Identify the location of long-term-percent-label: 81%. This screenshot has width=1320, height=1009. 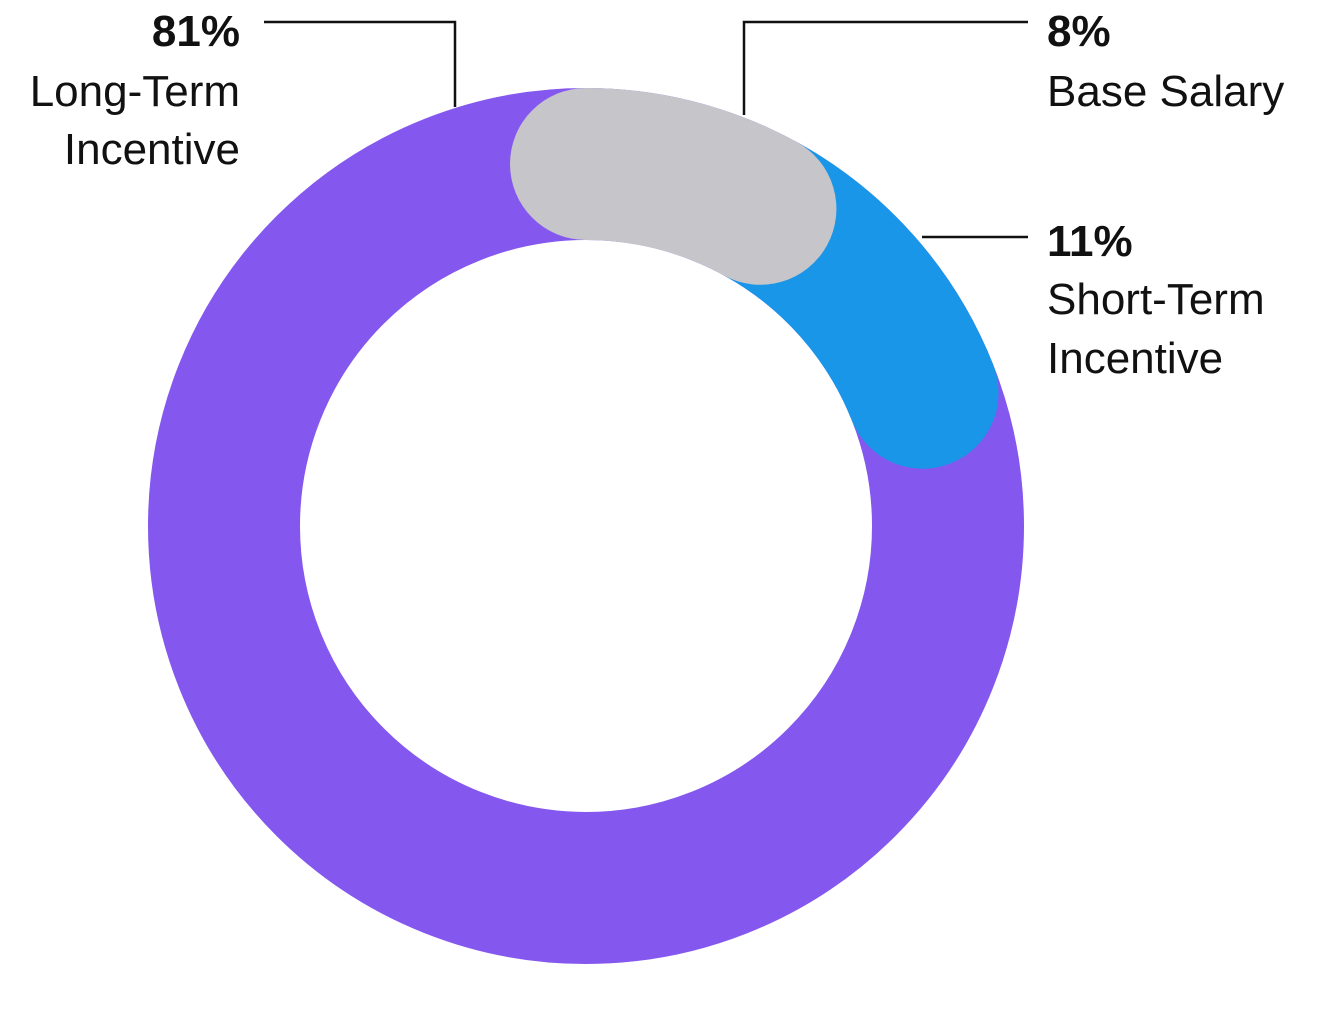
(196, 31).